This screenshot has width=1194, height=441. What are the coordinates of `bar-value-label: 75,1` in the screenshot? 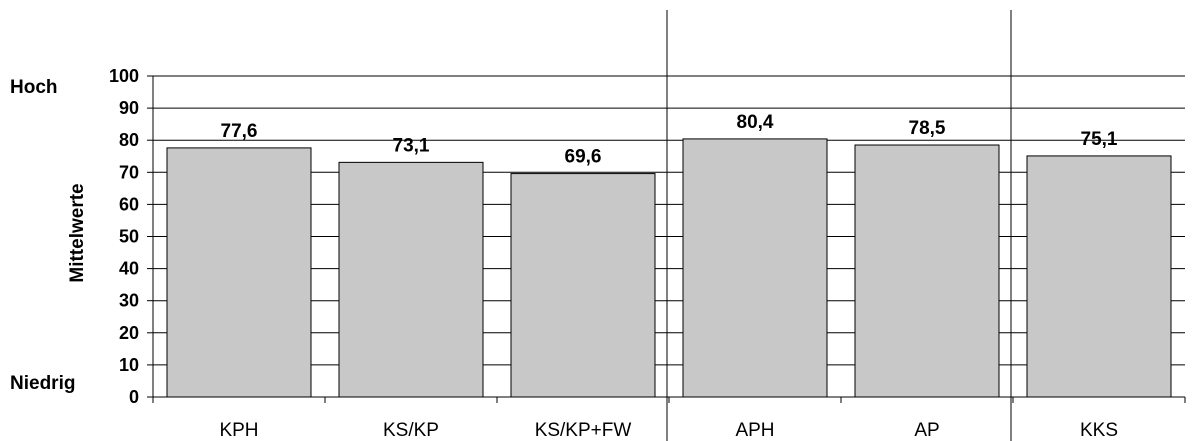 It's located at (1099, 139).